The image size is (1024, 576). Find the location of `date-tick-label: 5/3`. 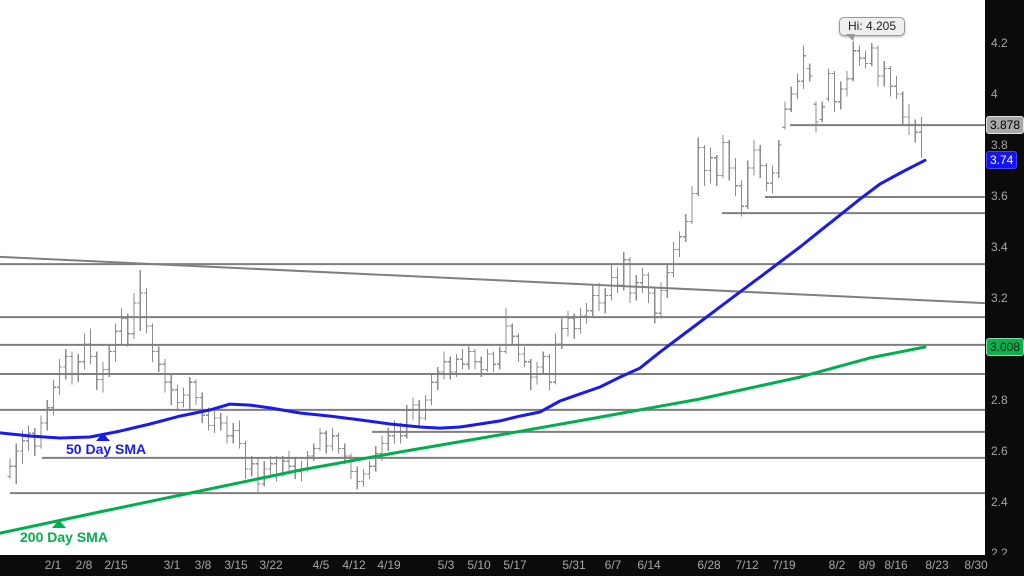

date-tick-label: 5/3 is located at coordinates (446, 565).